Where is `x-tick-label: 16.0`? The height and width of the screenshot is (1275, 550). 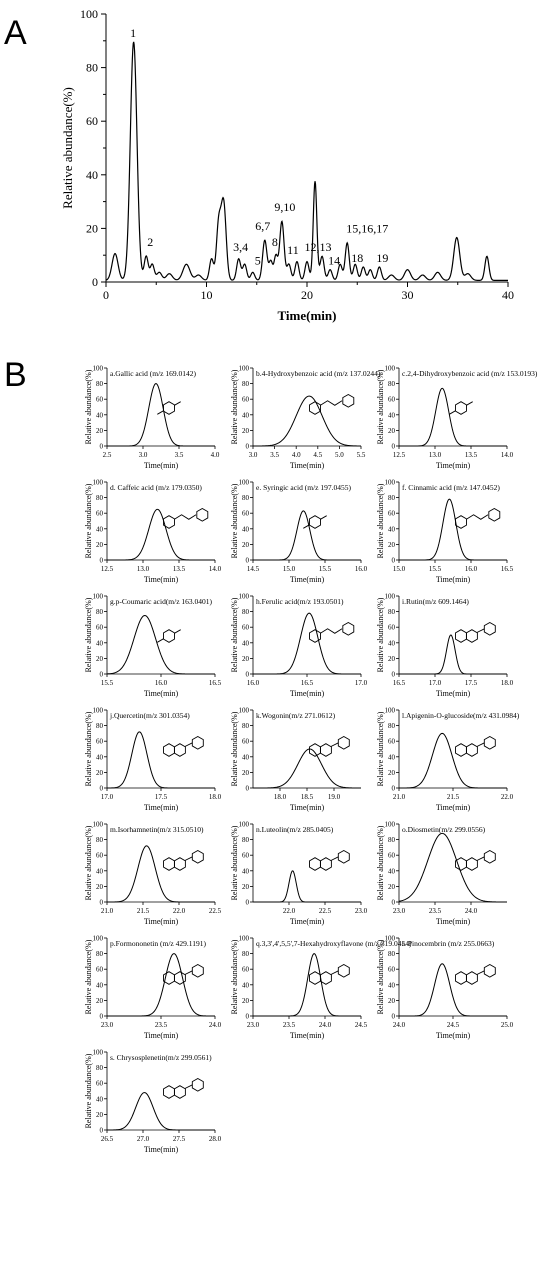
x-tick-label: 16.0 is located at coordinates (361, 569).